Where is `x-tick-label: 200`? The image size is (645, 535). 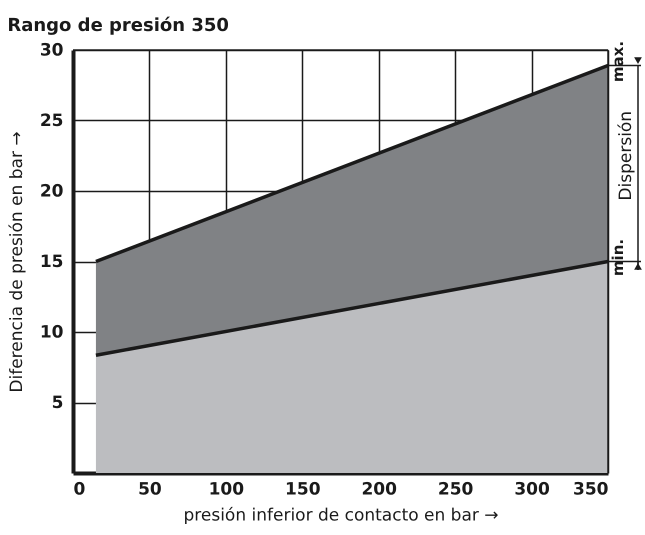
x-tick-label: 200 is located at coordinates (379, 490).